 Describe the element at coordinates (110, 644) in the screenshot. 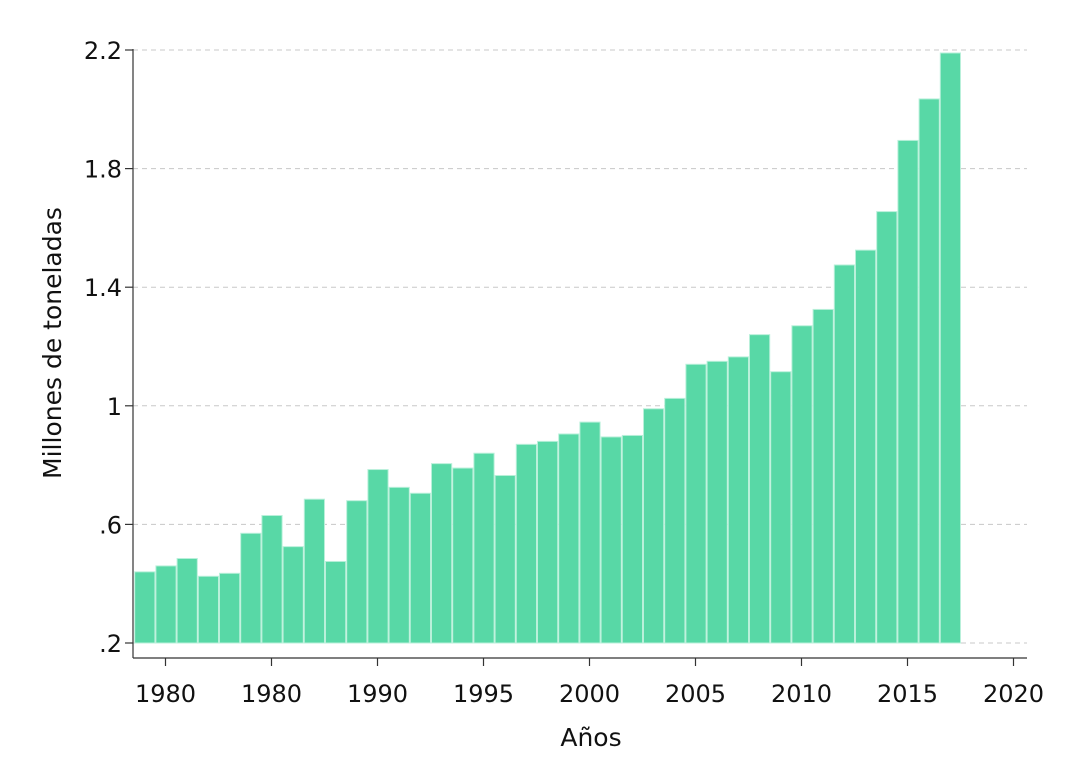

I see `y-tick-label: .2` at that location.